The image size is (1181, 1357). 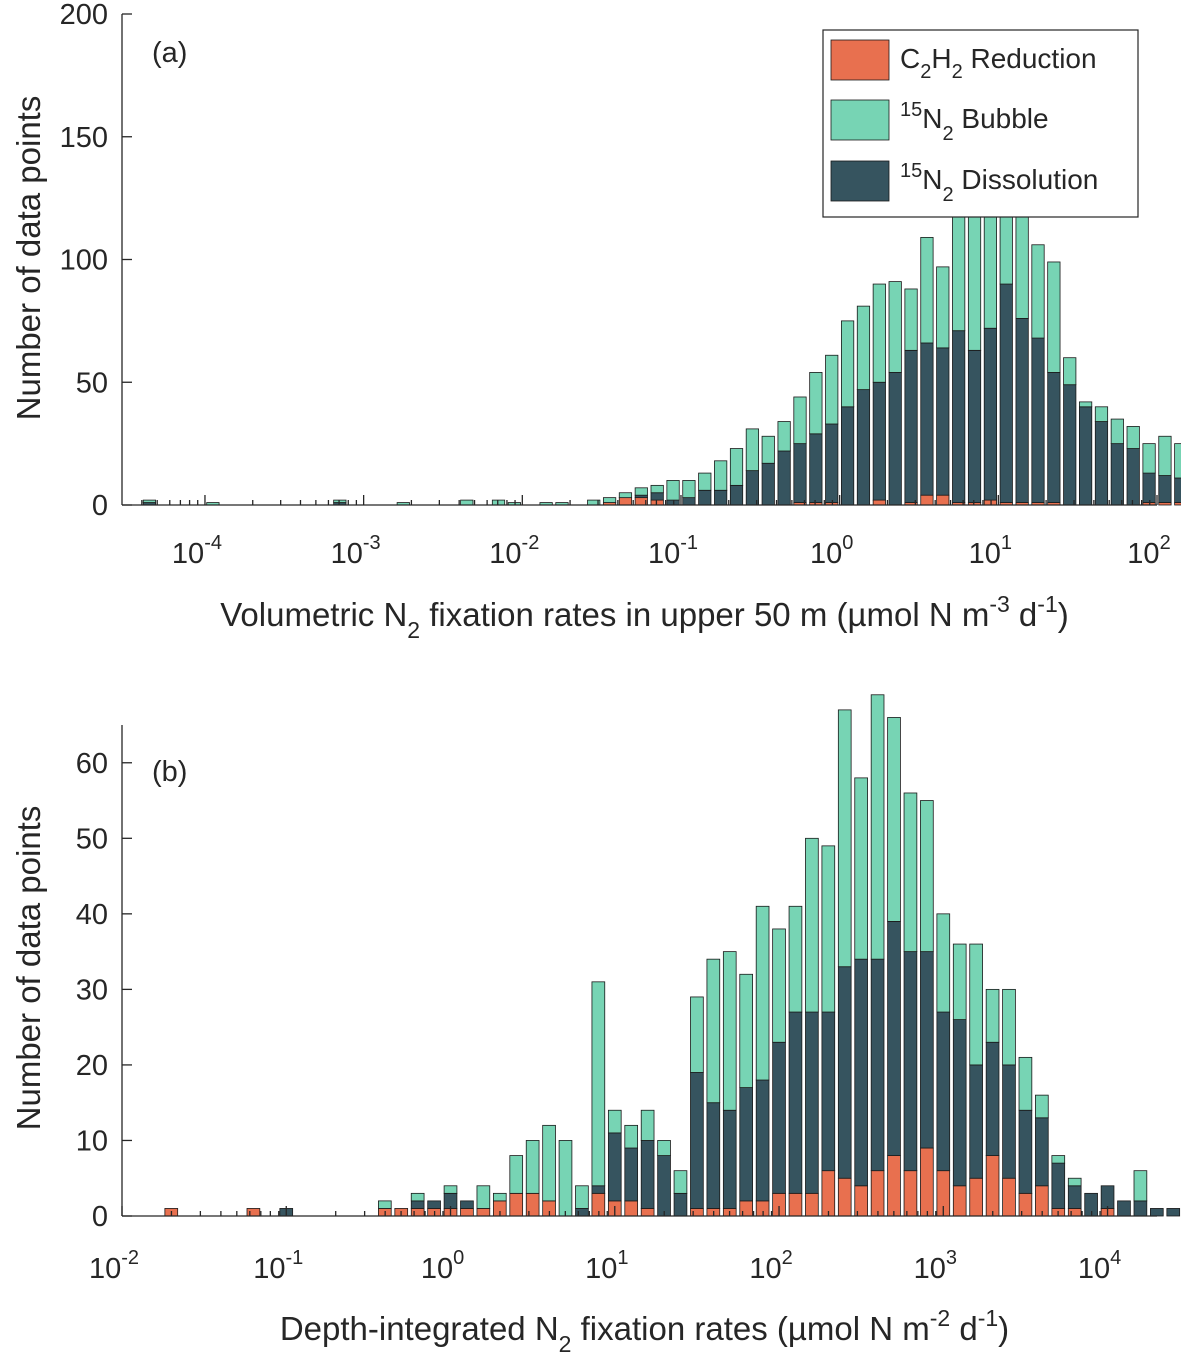 I want to click on y-tick-label: 40, so click(x=92, y=915).